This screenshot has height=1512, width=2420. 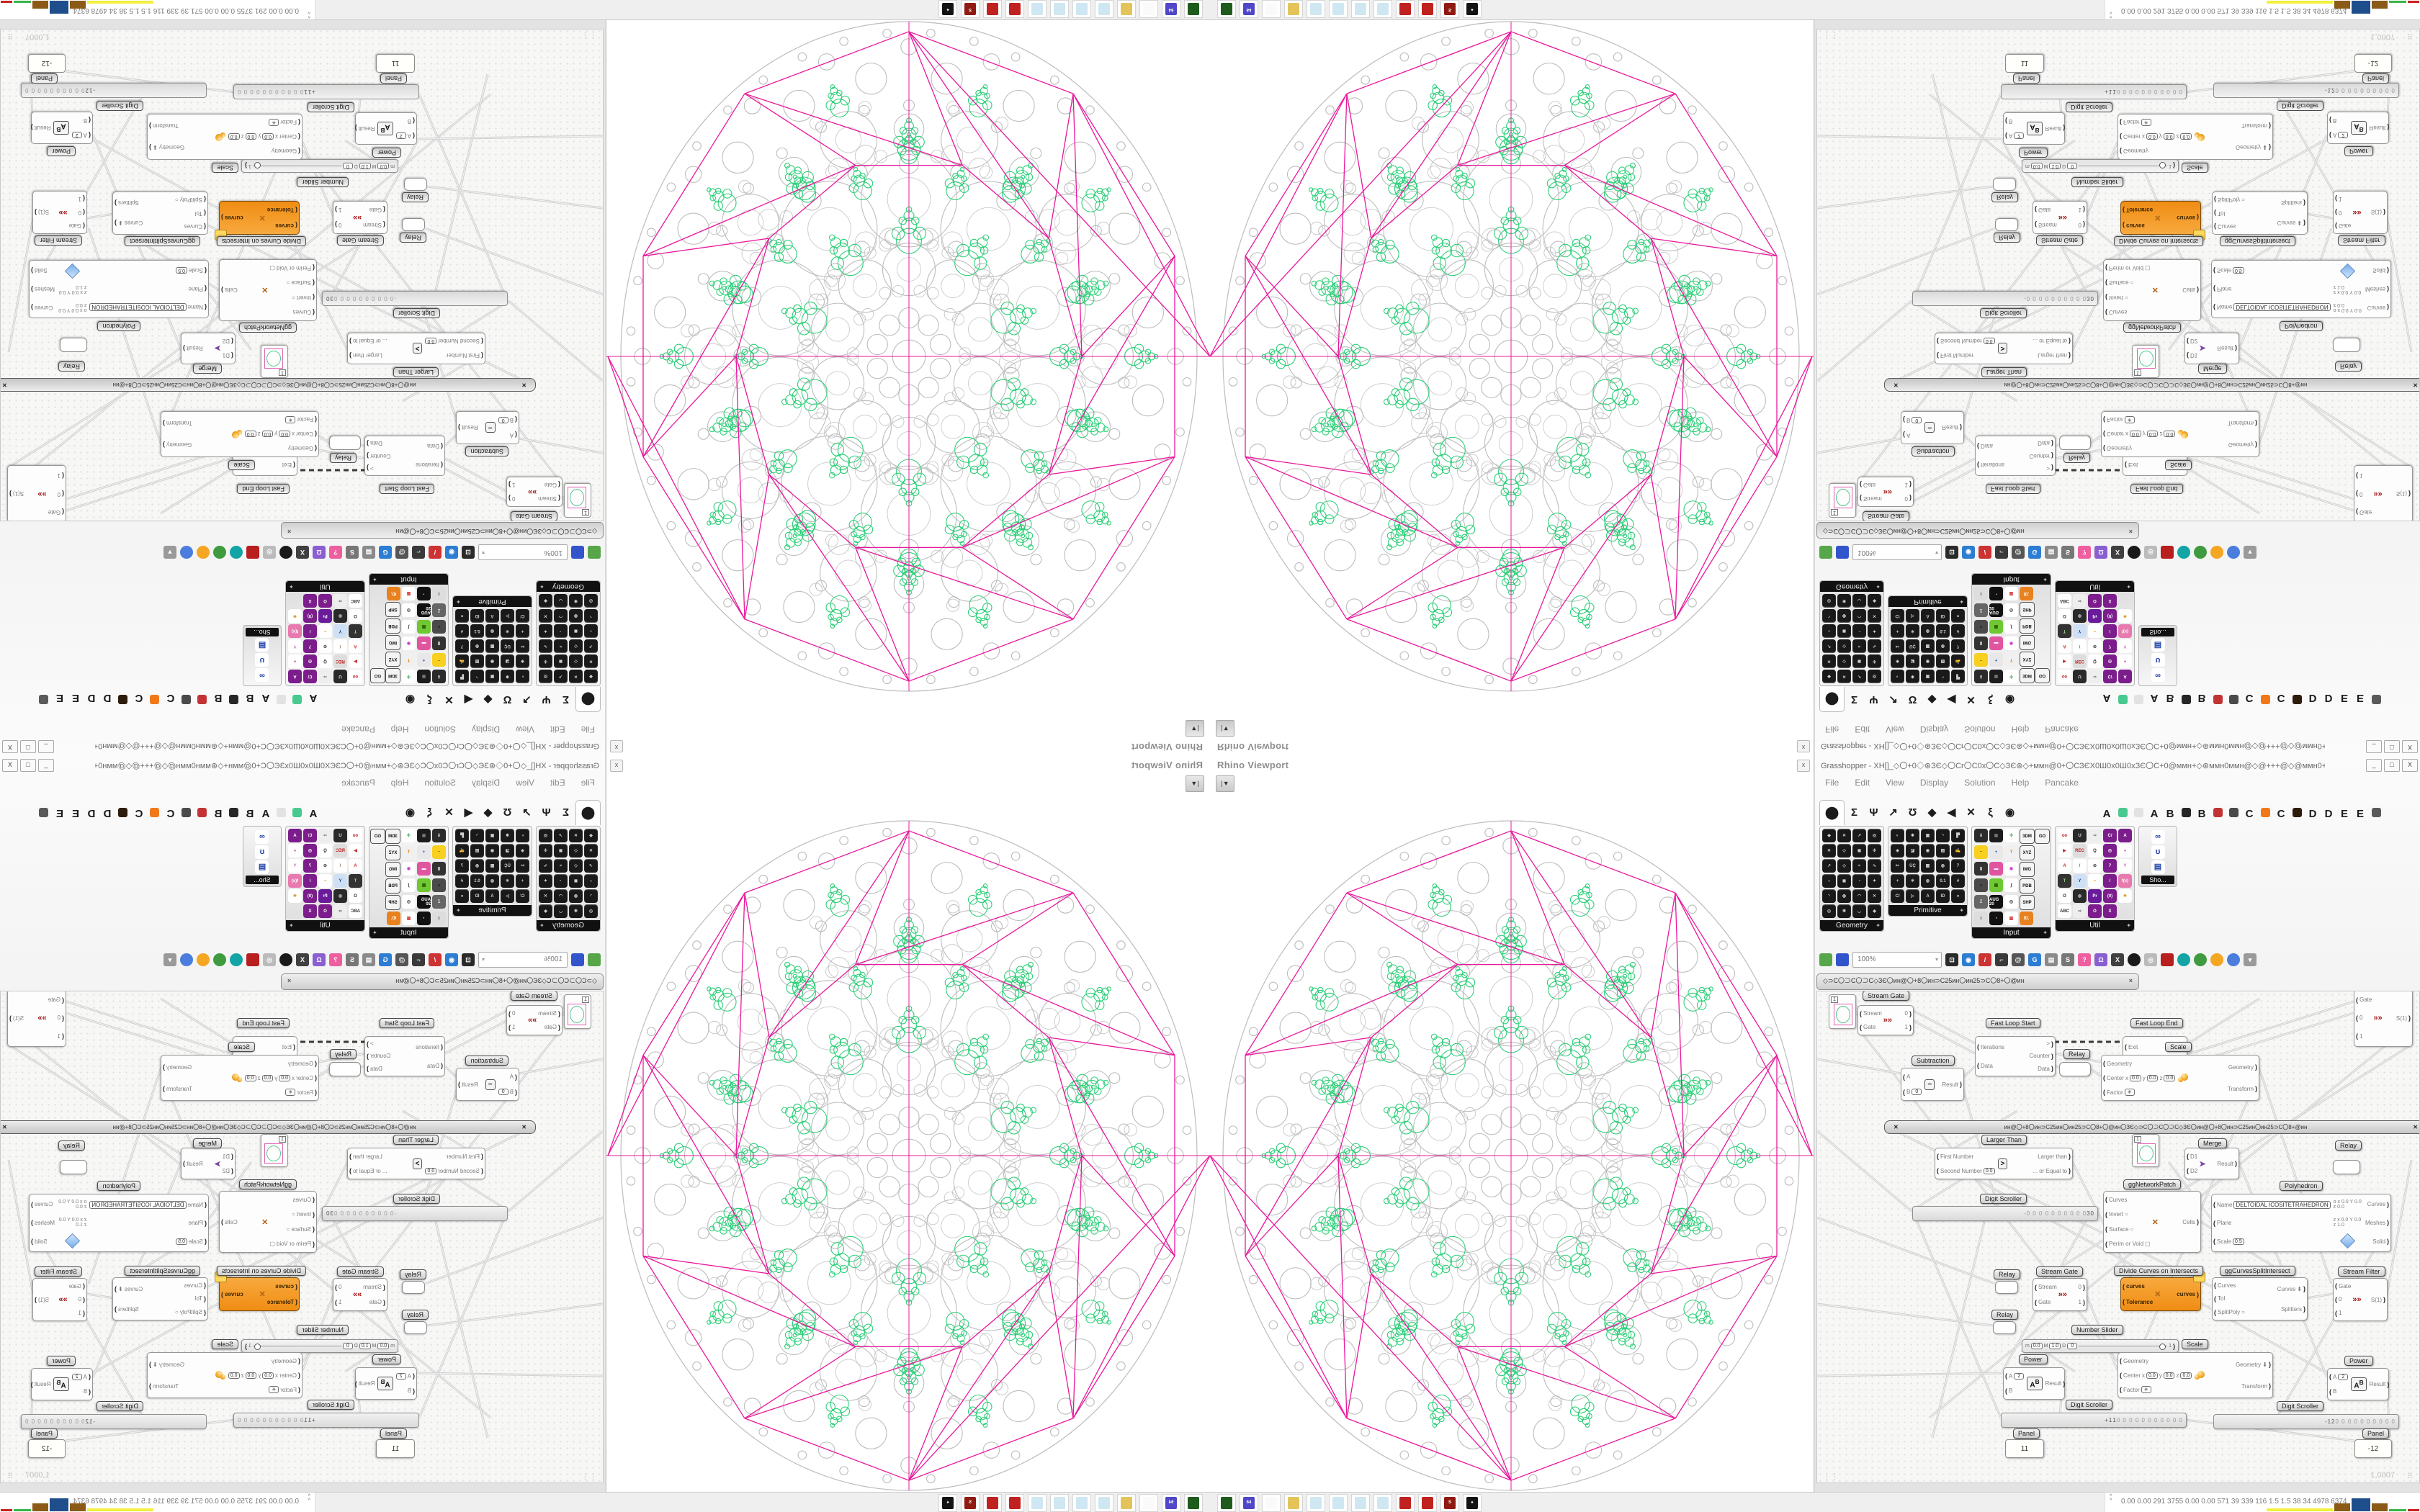 I want to click on digit-scroller: +1 1 0 0 0 0 0 0 0 0 0 0 0, so click(x=326, y=91).